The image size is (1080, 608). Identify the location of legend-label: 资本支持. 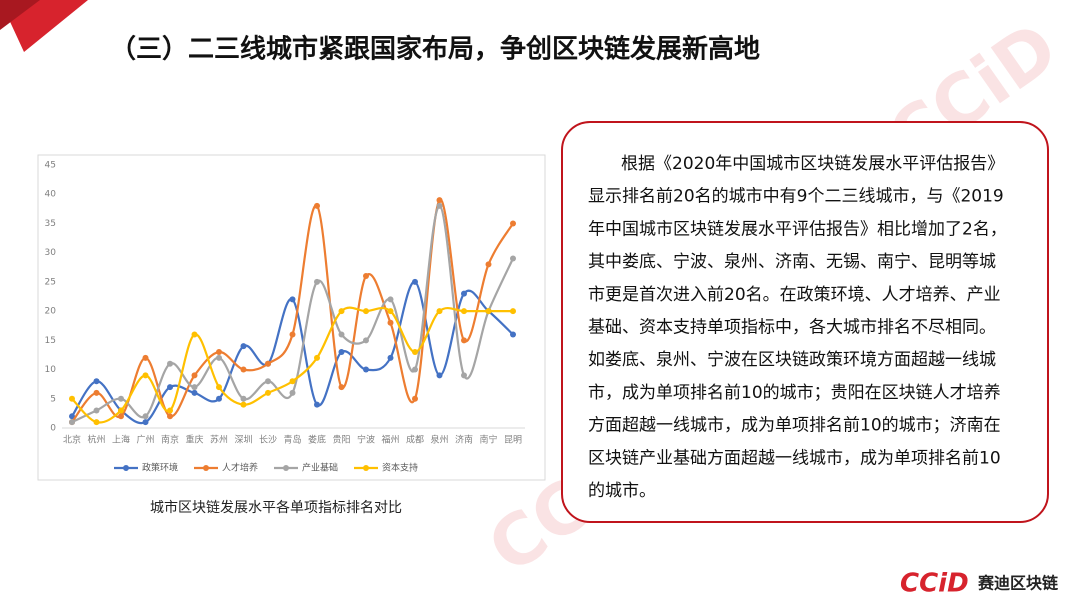
(400, 468).